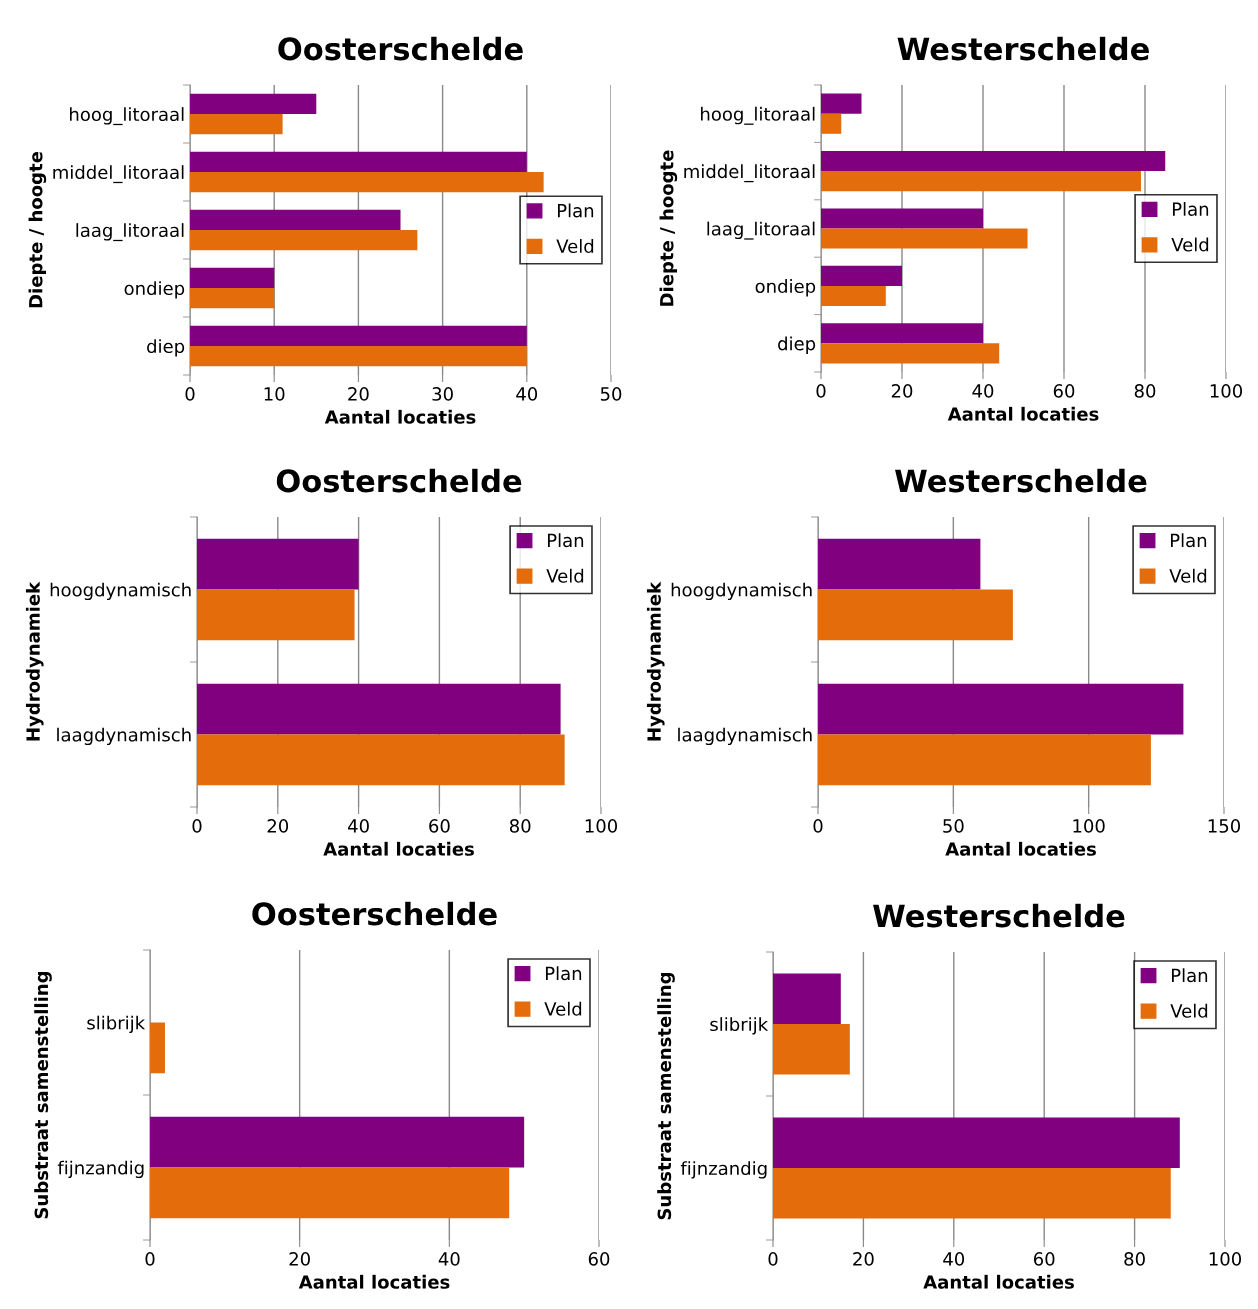  I want to click on x-tick-label: 30, so click(442, 394).